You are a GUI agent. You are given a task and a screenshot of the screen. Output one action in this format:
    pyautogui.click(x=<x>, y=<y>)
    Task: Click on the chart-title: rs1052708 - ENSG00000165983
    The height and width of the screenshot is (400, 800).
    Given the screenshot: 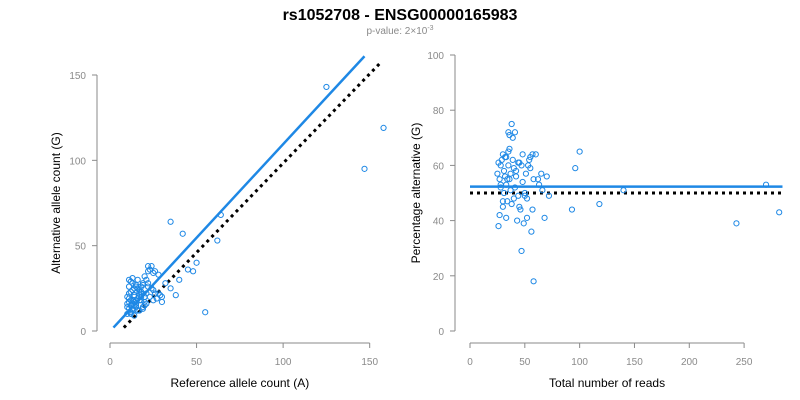 What is the action you would take?
    pyautogui.click(x=400, y=15)
    